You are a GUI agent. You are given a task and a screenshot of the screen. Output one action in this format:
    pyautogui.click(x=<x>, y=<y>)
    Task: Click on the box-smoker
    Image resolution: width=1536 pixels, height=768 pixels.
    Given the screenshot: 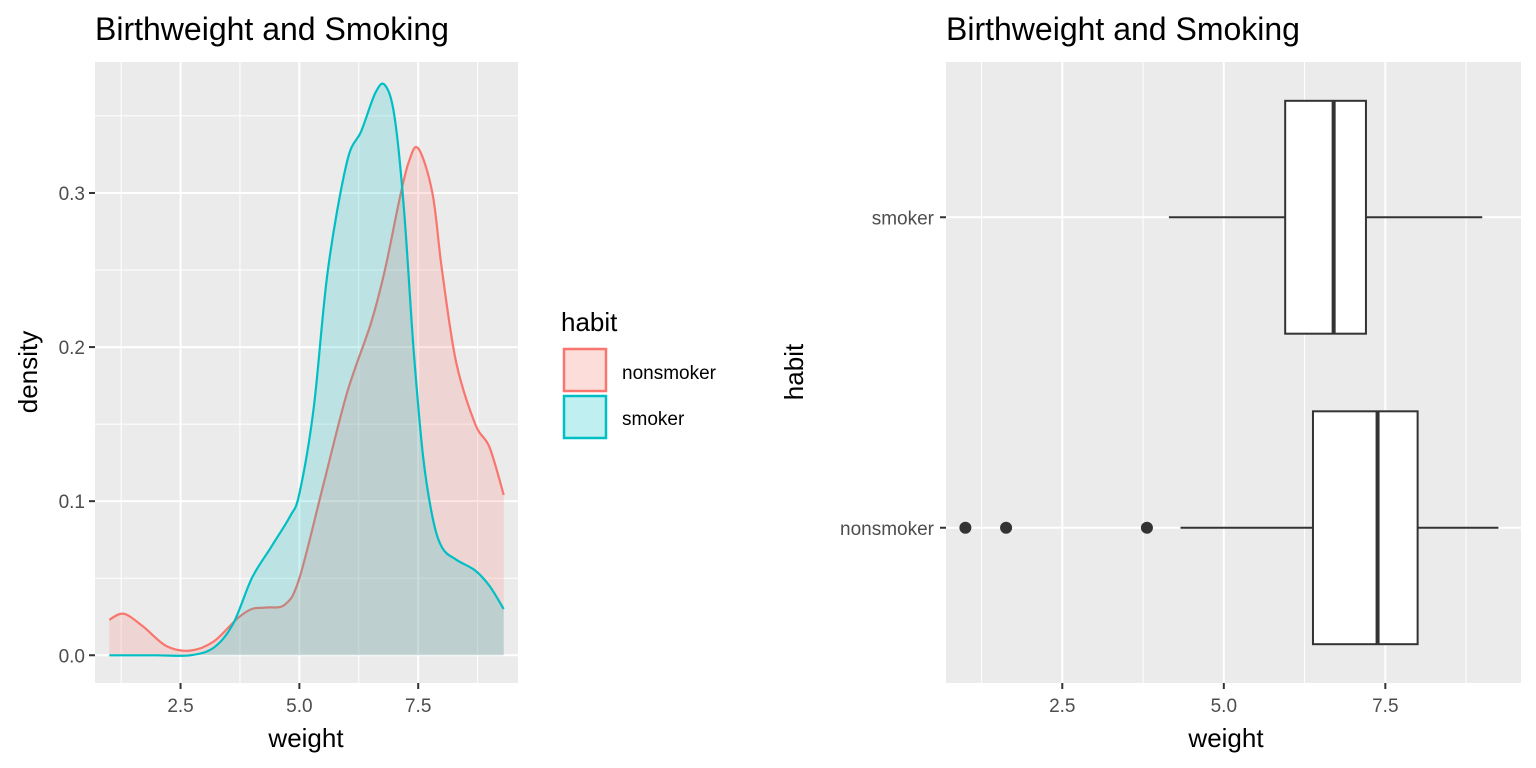 What is the action you would take?
    pyautogui.click(x=1325, y=217)
    